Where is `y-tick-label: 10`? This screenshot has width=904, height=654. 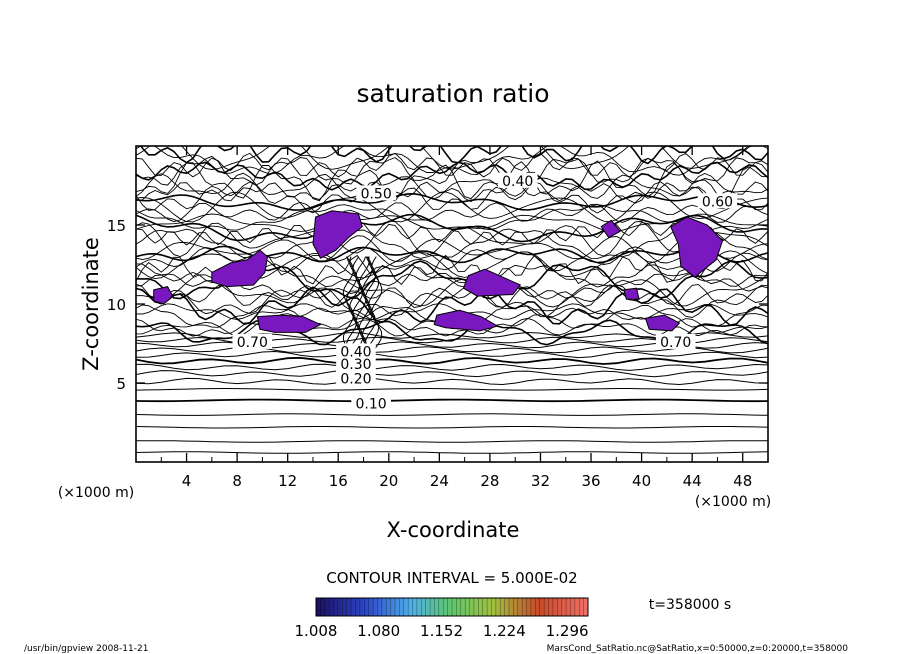
y-tick-label: 10 is located at coordinates (116, 305).